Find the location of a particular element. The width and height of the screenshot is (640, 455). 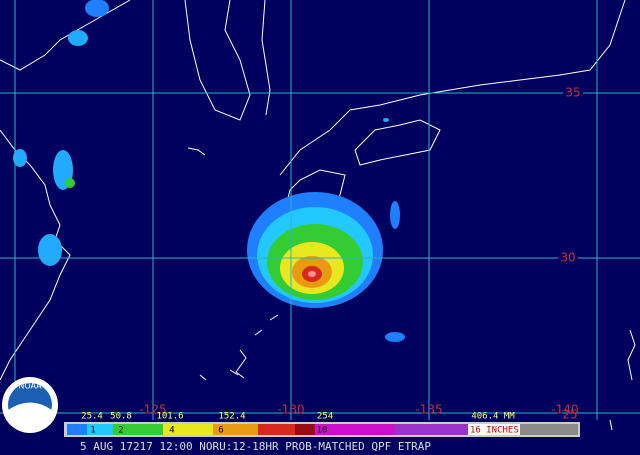

lon-label: -135 is located at coordinates (428, 410).